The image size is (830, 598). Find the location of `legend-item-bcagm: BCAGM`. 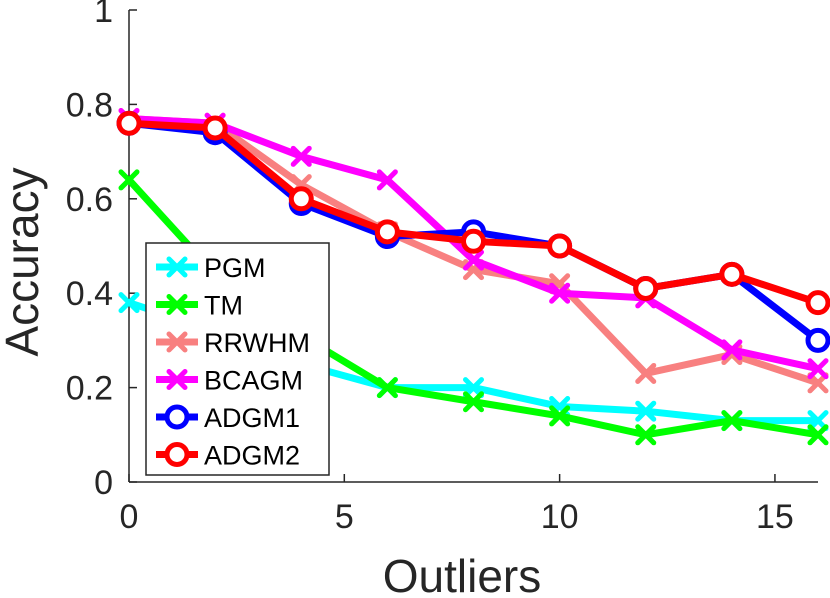

legend-item-bcagm: BCAGM is located at coordinates (229, 381).